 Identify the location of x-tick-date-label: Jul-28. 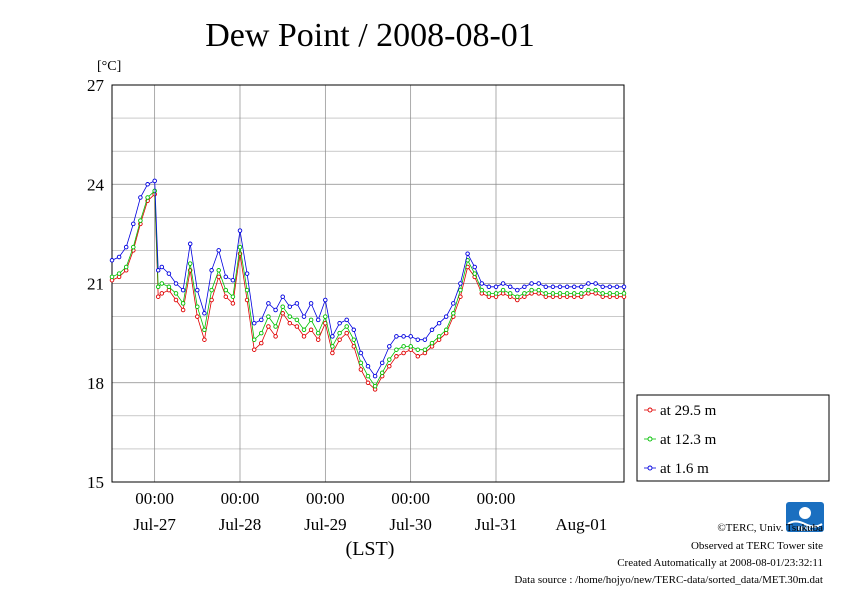
(240, 524).